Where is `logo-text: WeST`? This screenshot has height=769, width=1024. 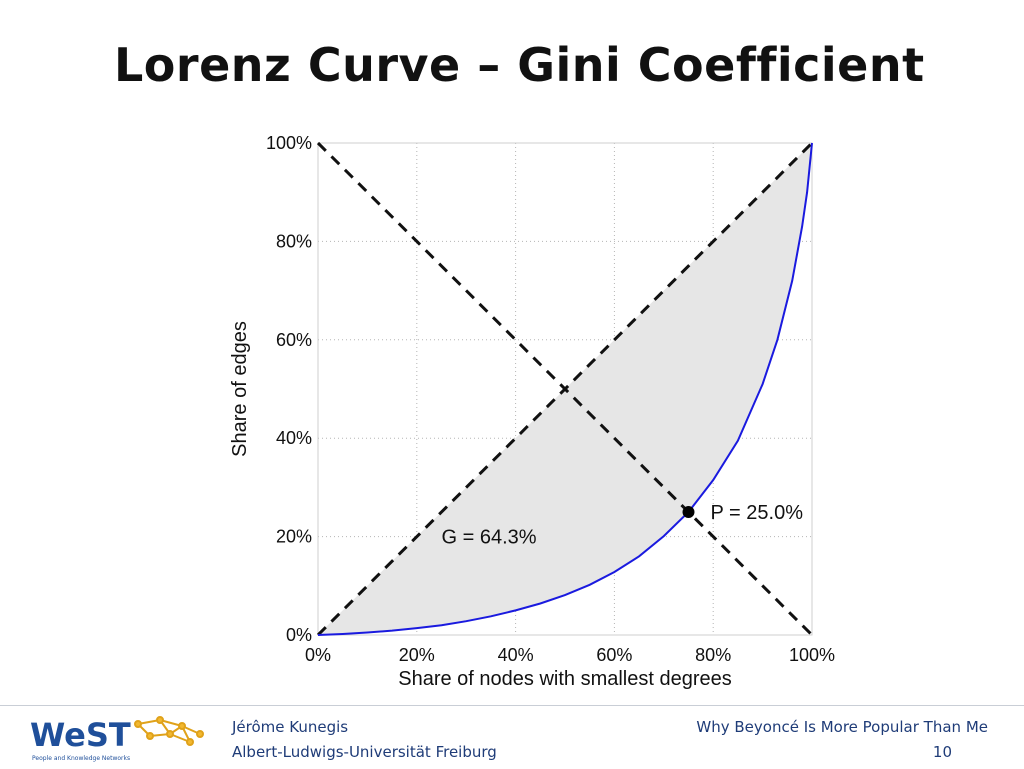
logo-text: WeST is located at coordinates (80, 735).